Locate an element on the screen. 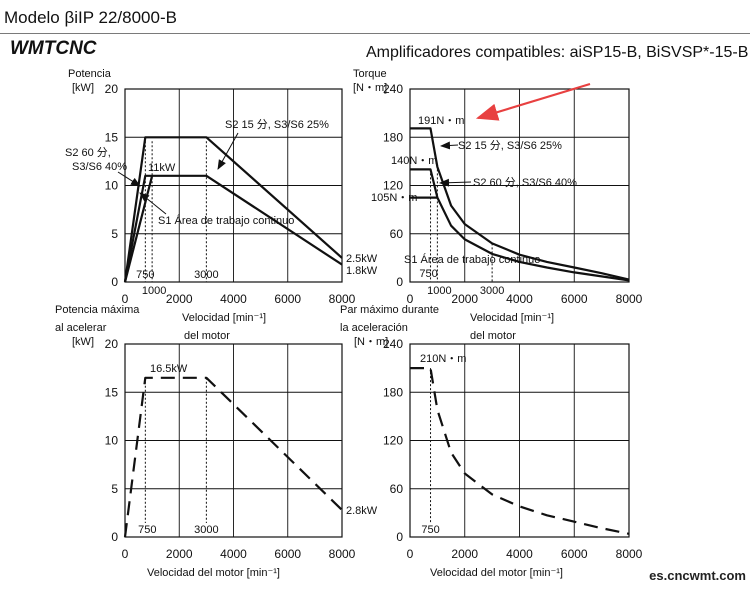 The height and width of the screenshot is (589, 750). annotation-s2-60-line1: S2 60 分, is located at coordinates (88, 152).